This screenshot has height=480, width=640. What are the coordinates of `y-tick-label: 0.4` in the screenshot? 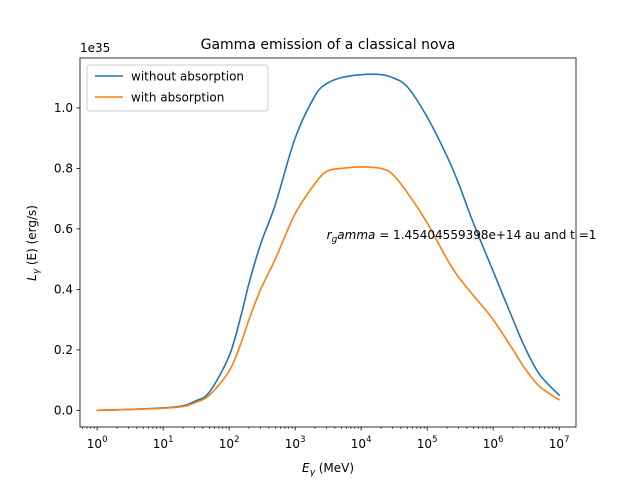 It's located at (63, 290).